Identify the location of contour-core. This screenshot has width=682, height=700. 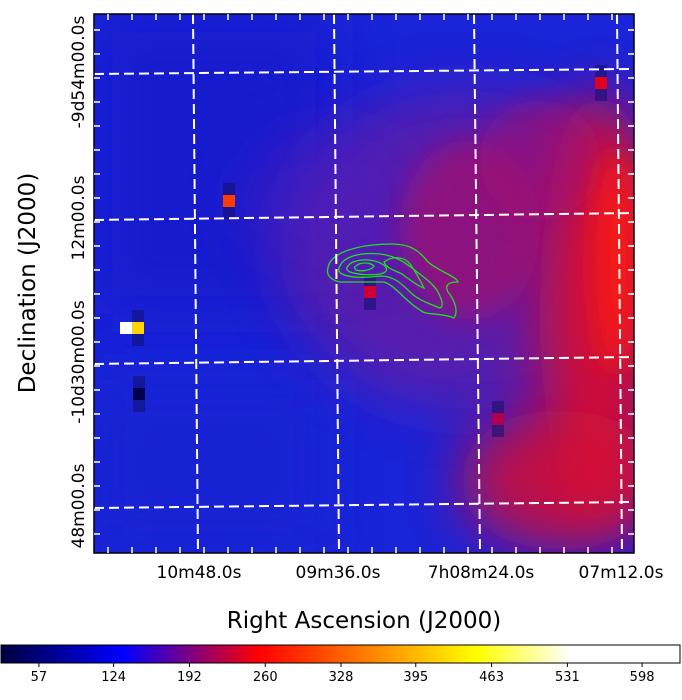
(364, 267).